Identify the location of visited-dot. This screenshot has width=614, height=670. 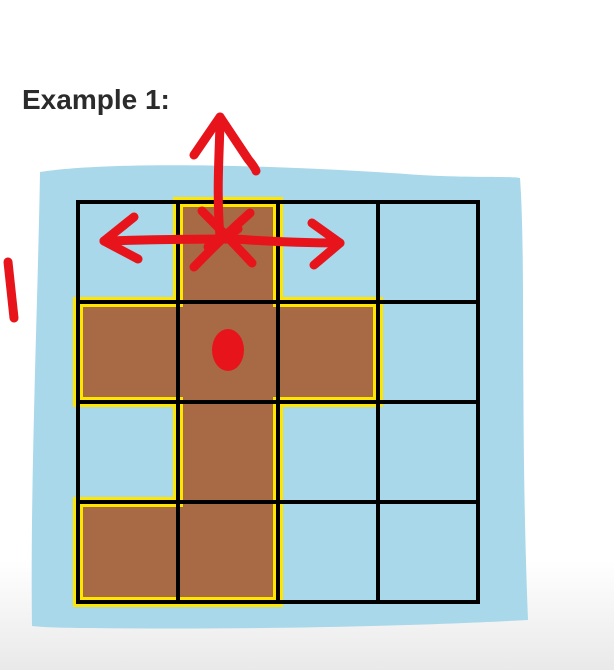
(228, 350).